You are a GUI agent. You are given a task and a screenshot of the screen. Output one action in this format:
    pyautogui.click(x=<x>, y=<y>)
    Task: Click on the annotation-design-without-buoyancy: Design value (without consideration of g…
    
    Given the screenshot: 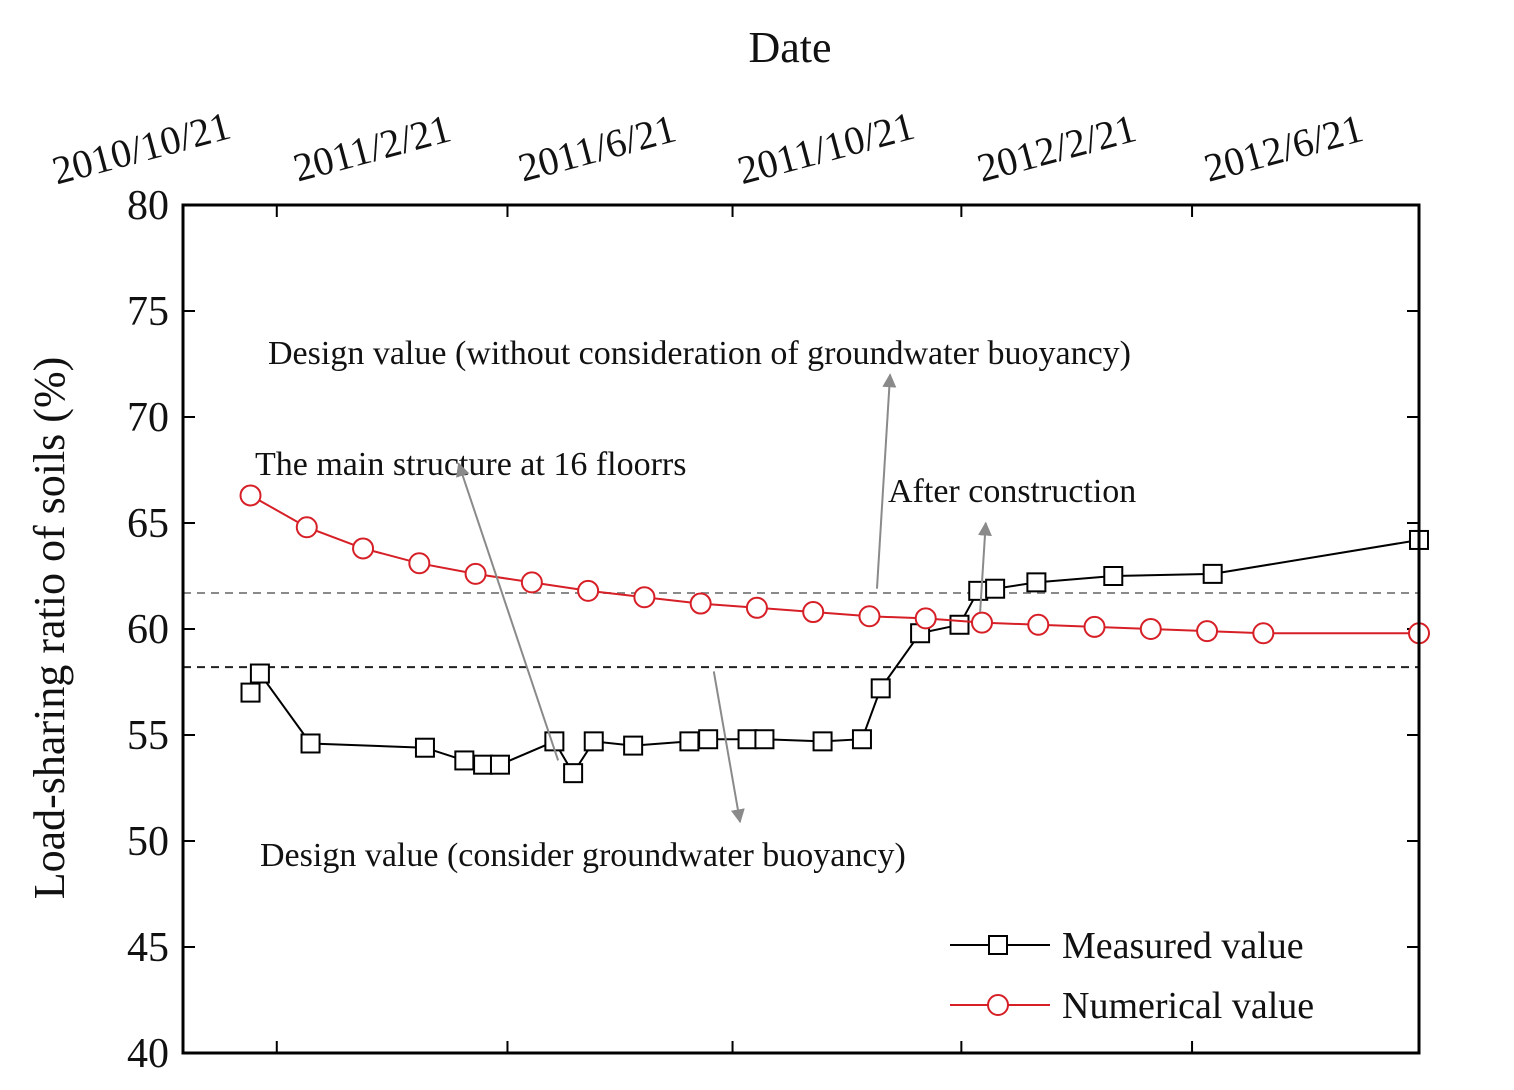 What is the action you would take?
    pyautogui.click(x=699, y=353)
    